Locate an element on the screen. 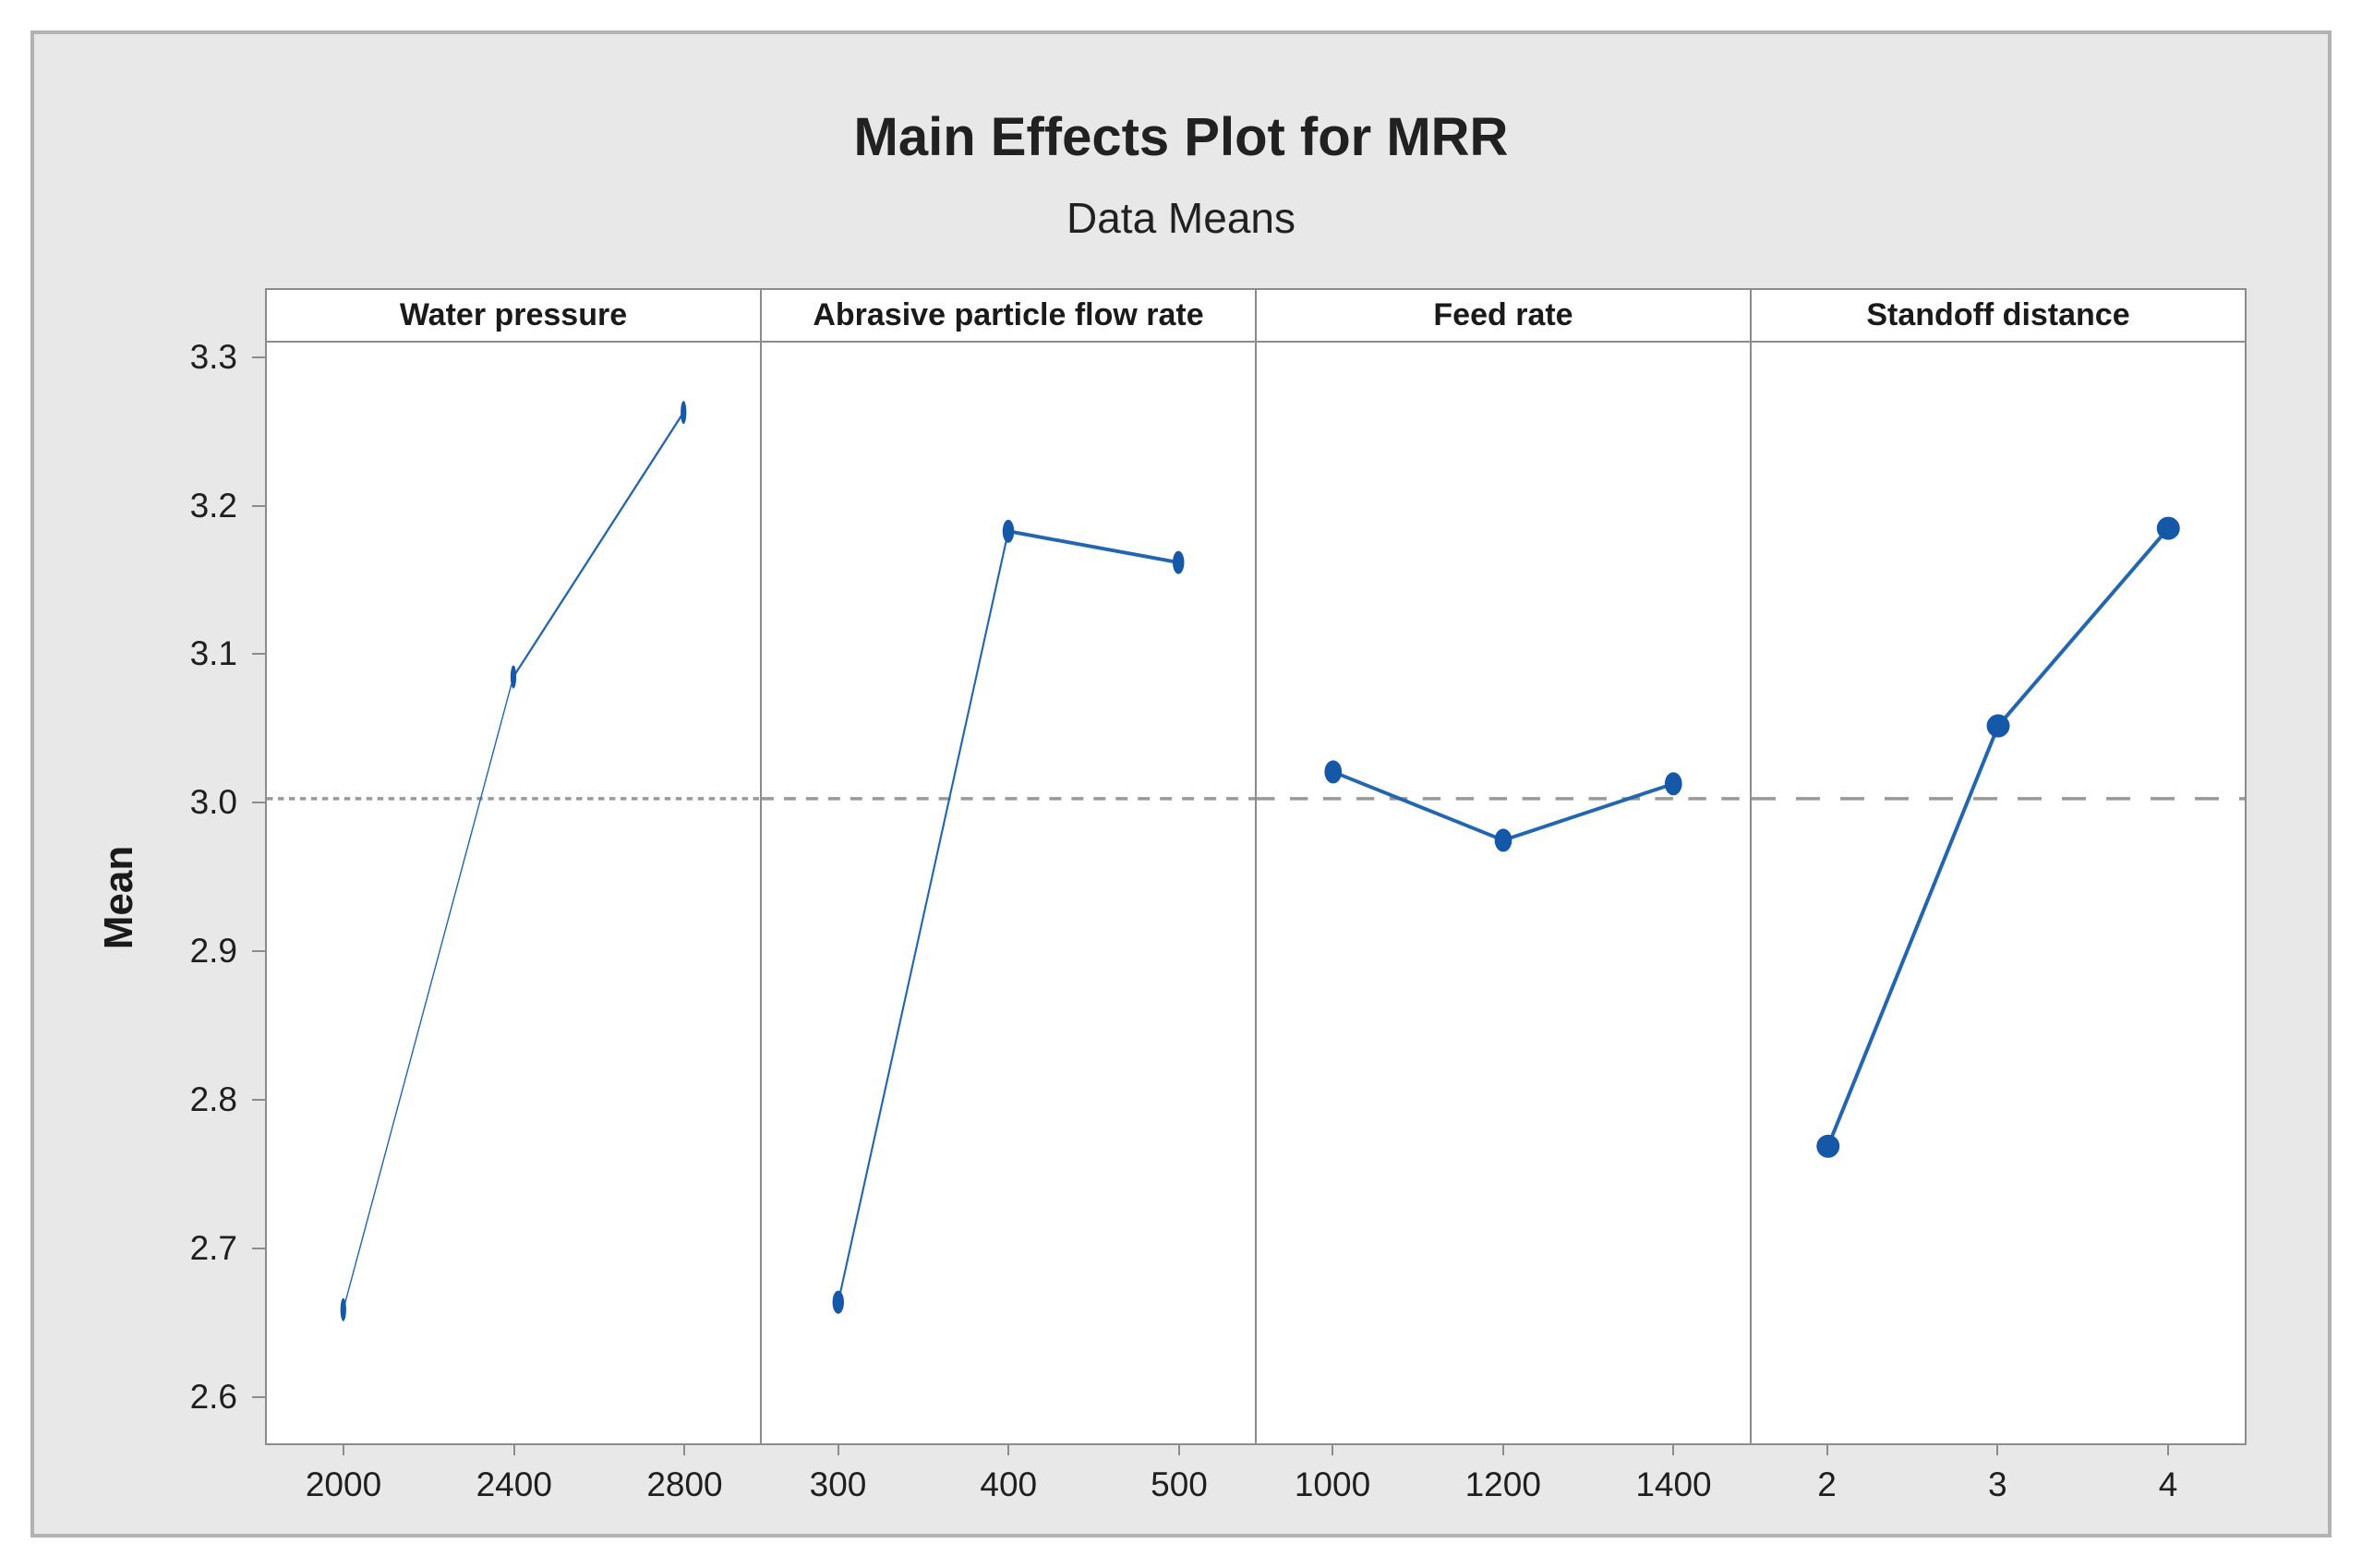 The height and width of the screenshot is (1568, 2362). x-tick-label: 1000 is located at coordinates (1333, 1484).